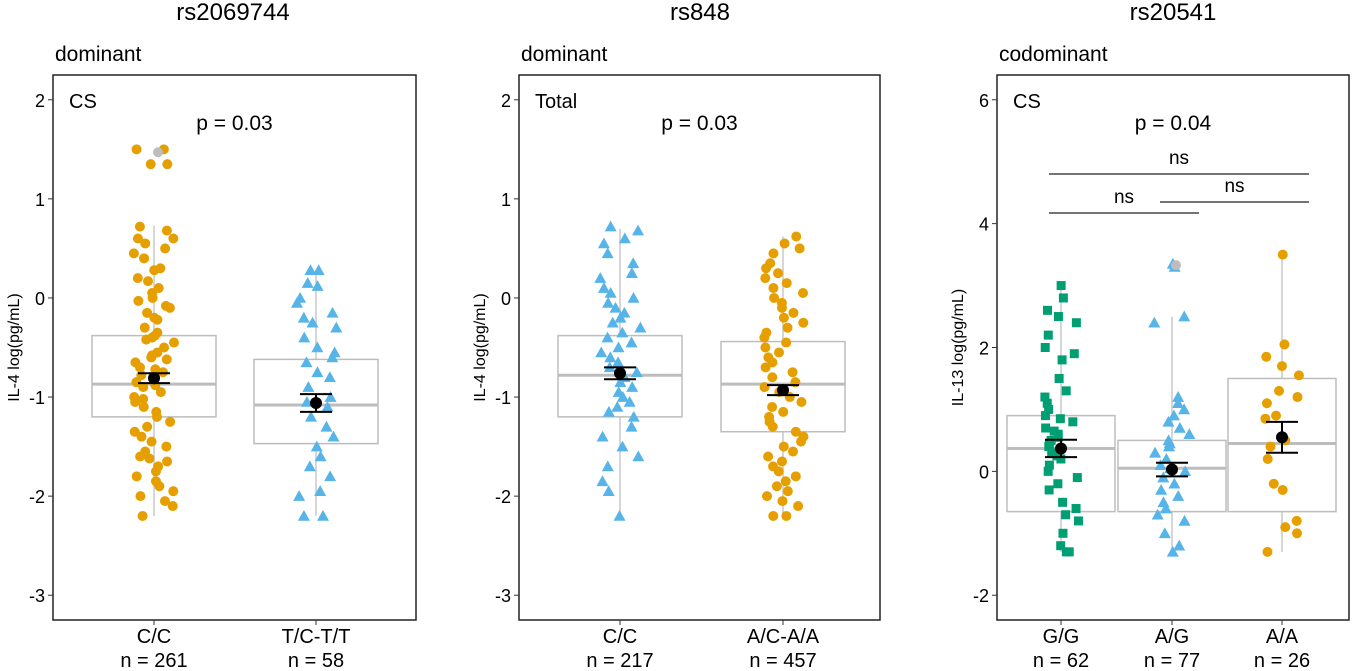  I want to click on sample-count-label: n = 261, so click(153, 660).